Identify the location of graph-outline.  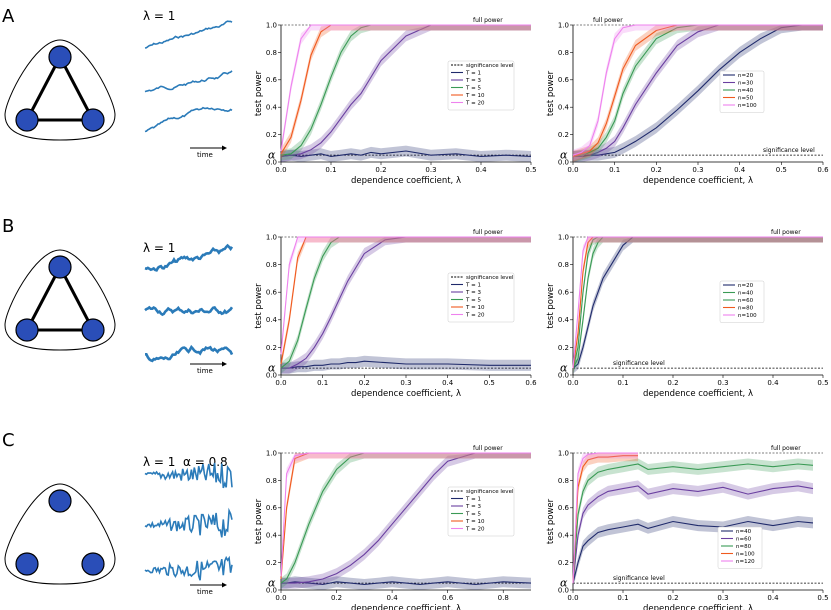
(60, 300).